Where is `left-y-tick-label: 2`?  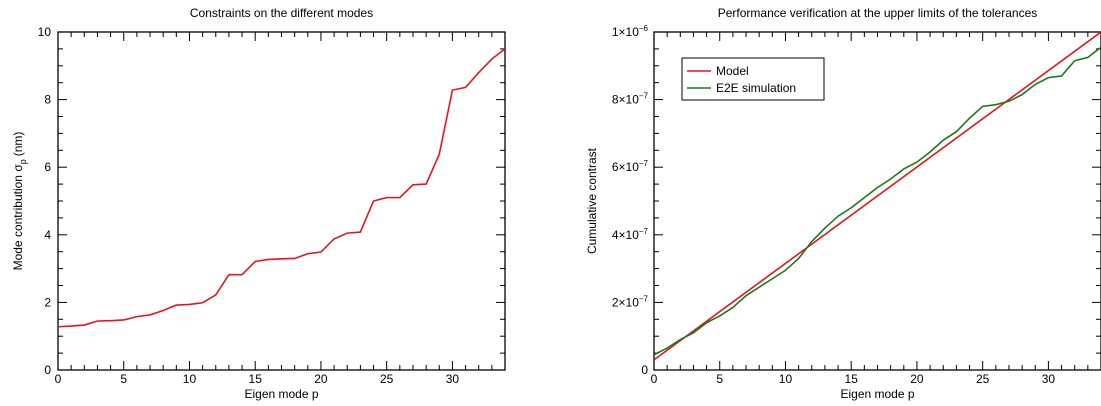 left-y-tick-label: 2 is located at coordinates (47, 302).